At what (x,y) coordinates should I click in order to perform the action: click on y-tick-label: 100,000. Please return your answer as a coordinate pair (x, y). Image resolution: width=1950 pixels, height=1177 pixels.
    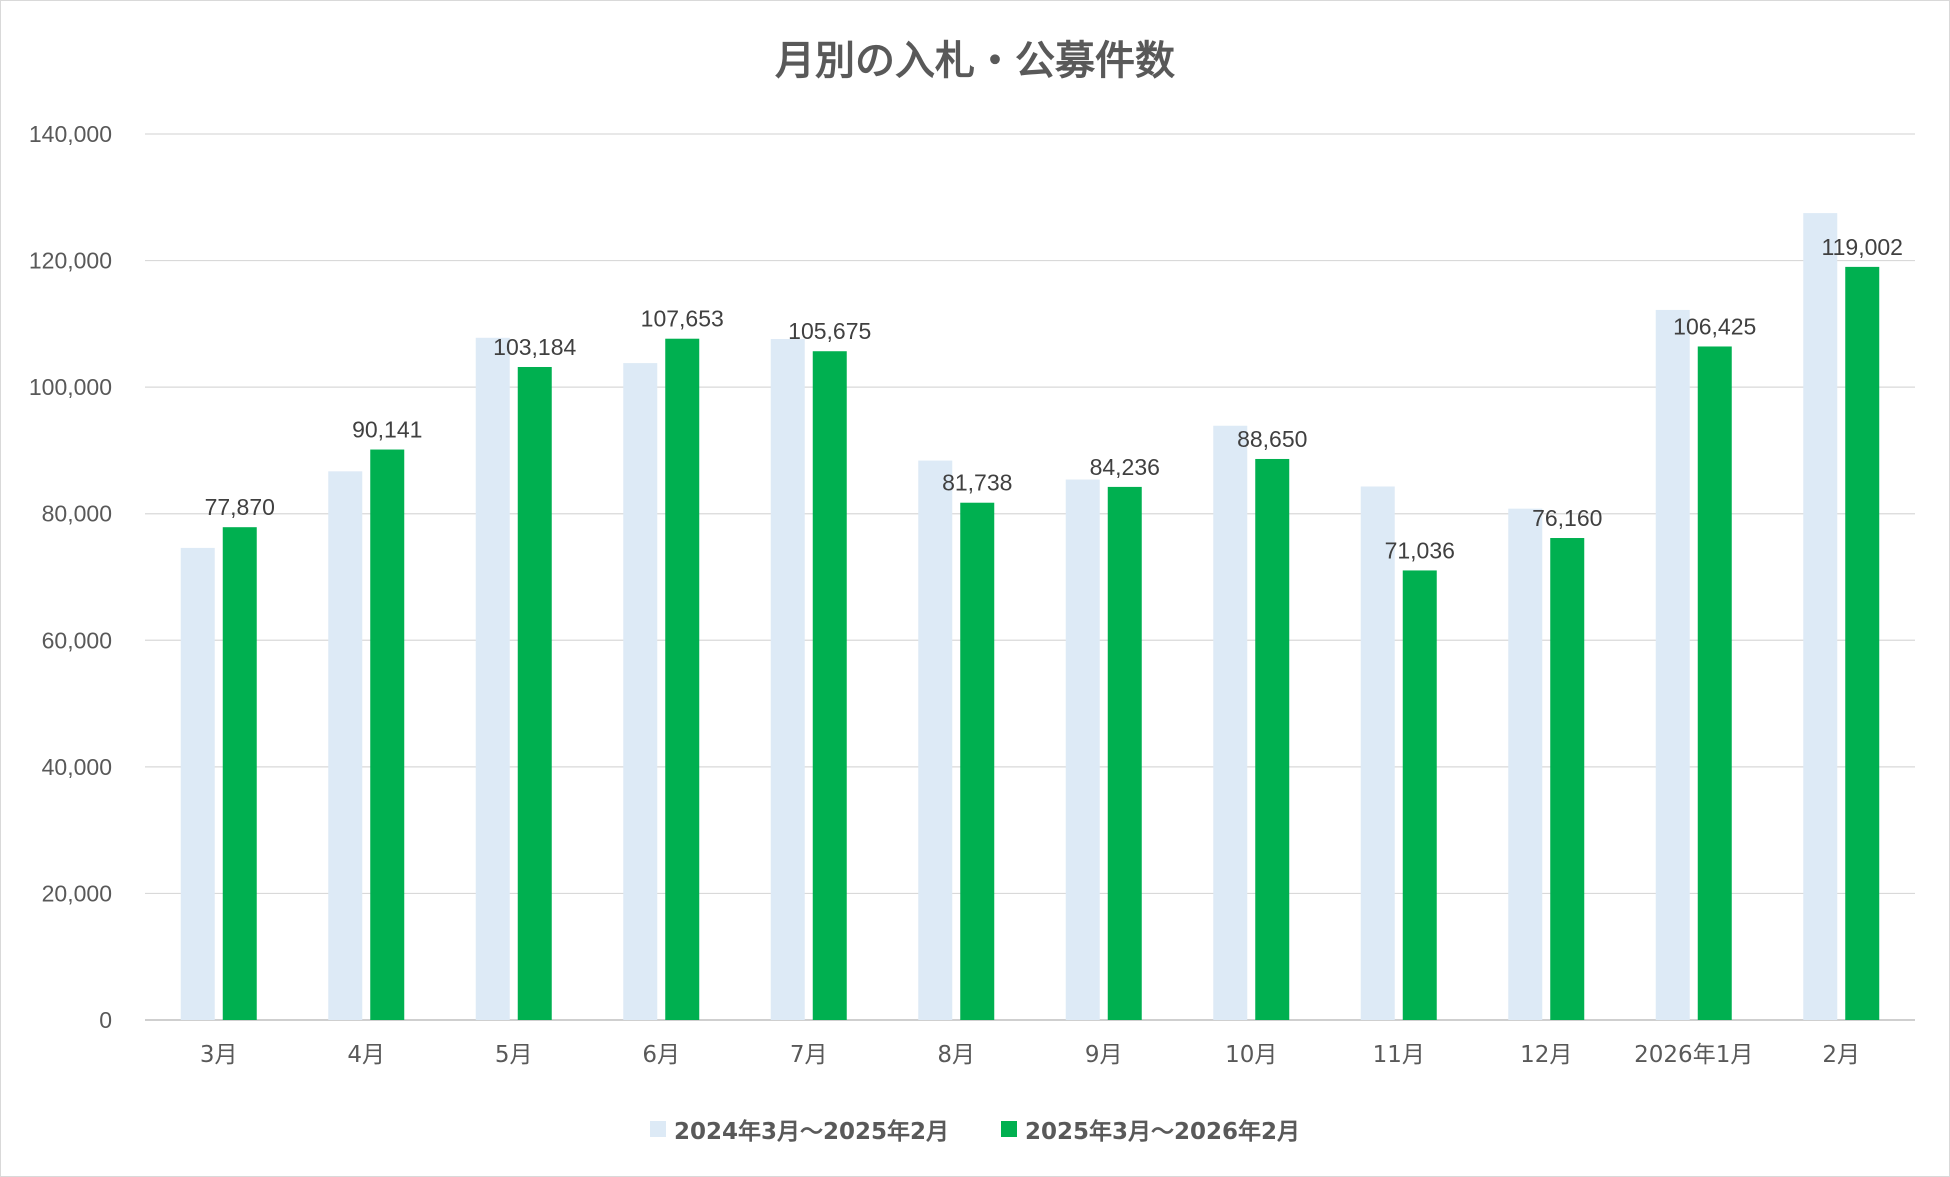
    Looking at the image, I should click on (70, 387).